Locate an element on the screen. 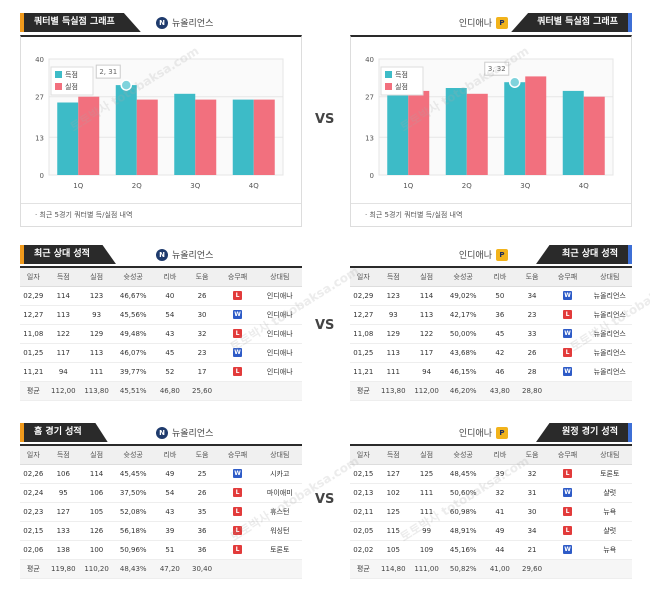 This screenshot has width=650, height=589. column-header: 득점 is located at coordinates (393, 277).